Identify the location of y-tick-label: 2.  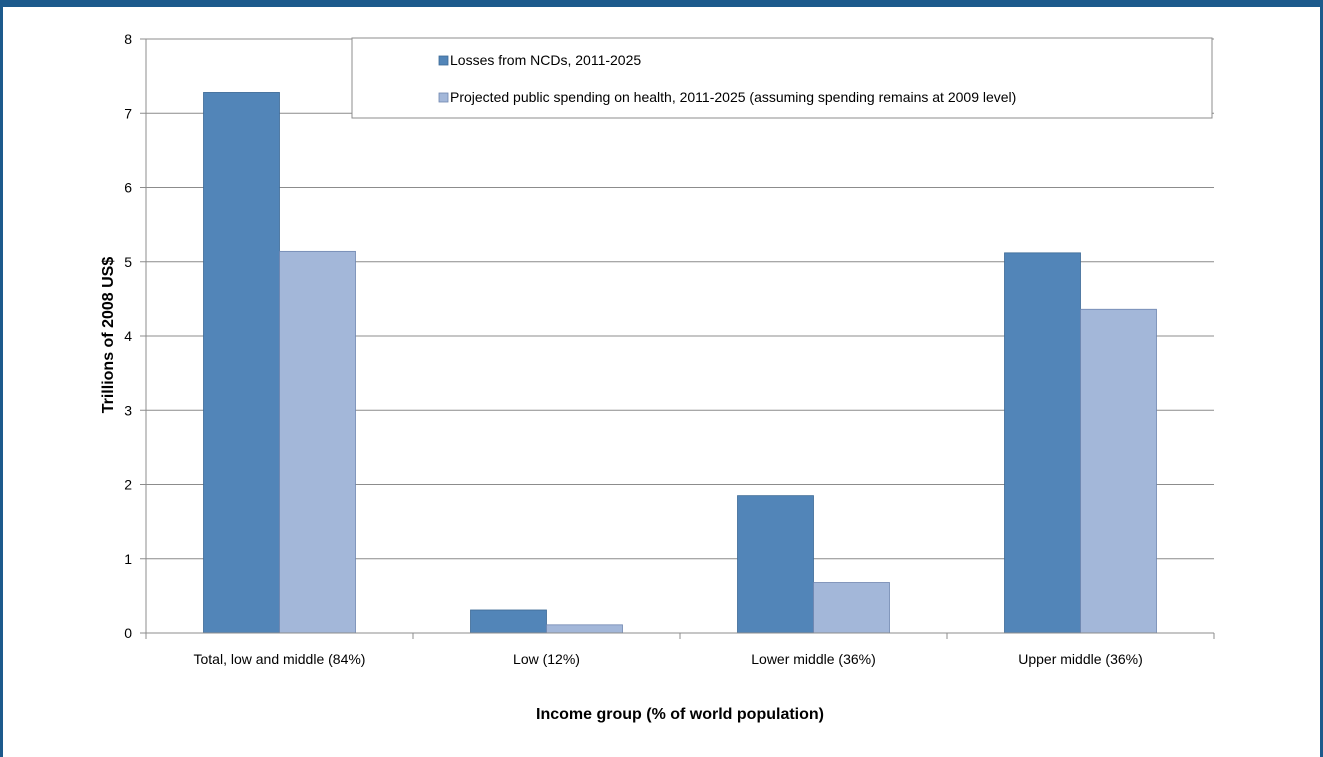
(128, 485).